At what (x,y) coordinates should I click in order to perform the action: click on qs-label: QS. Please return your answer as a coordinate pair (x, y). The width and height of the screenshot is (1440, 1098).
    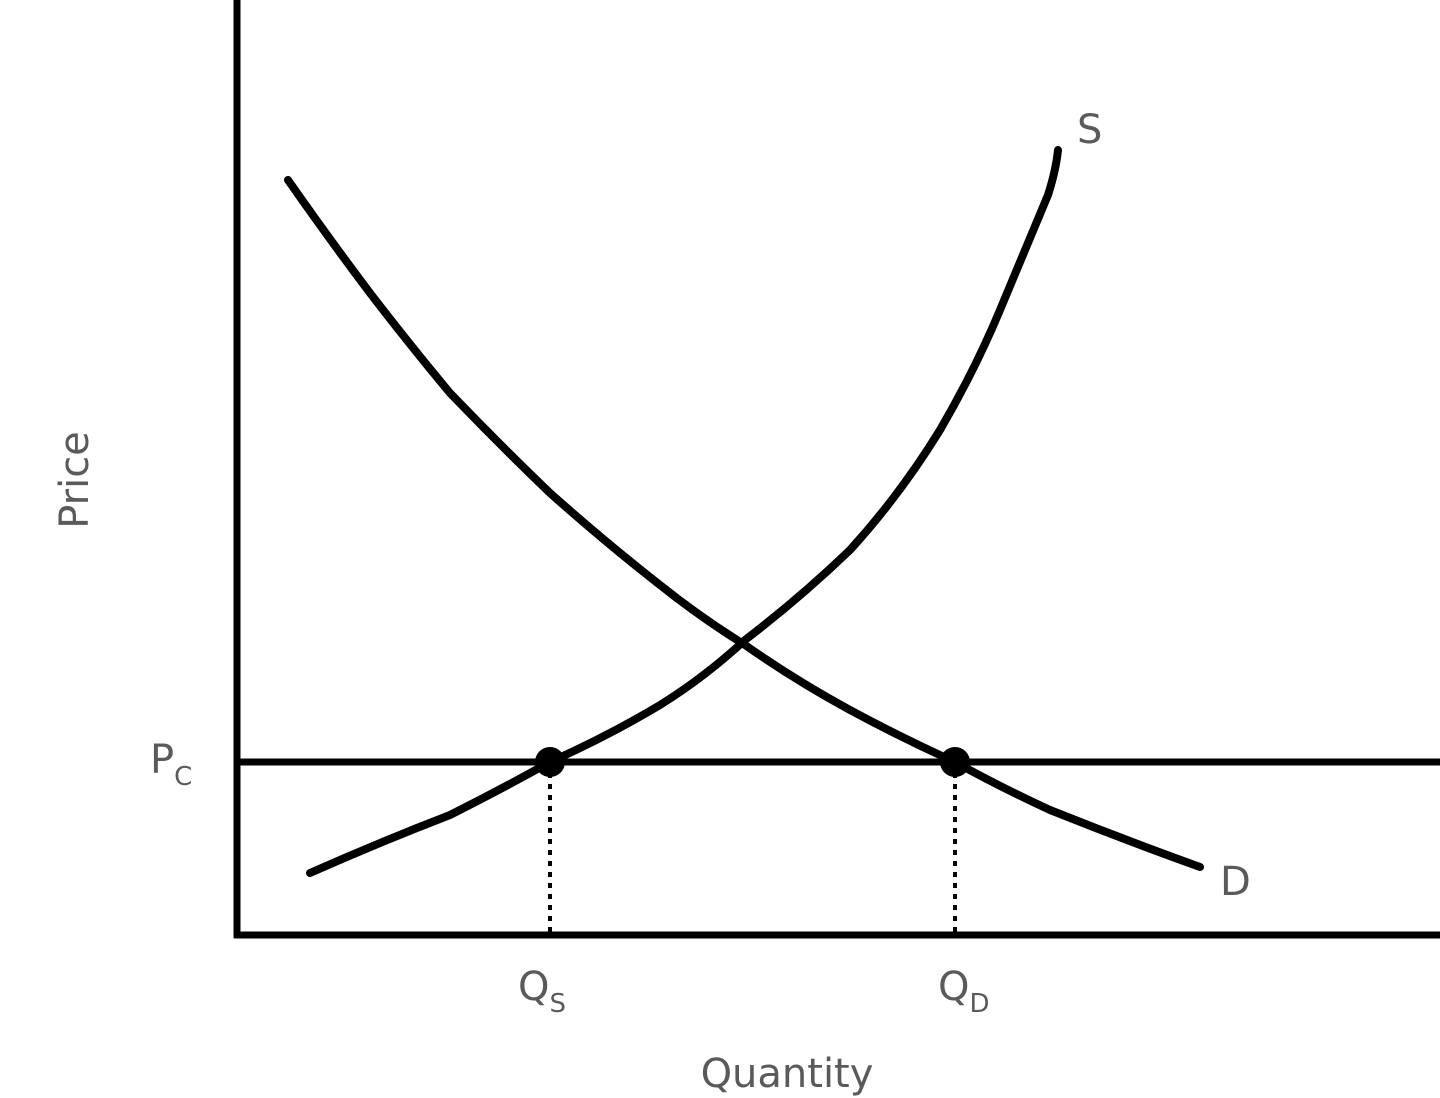
    Looking at the image, I should click on (542, 991).